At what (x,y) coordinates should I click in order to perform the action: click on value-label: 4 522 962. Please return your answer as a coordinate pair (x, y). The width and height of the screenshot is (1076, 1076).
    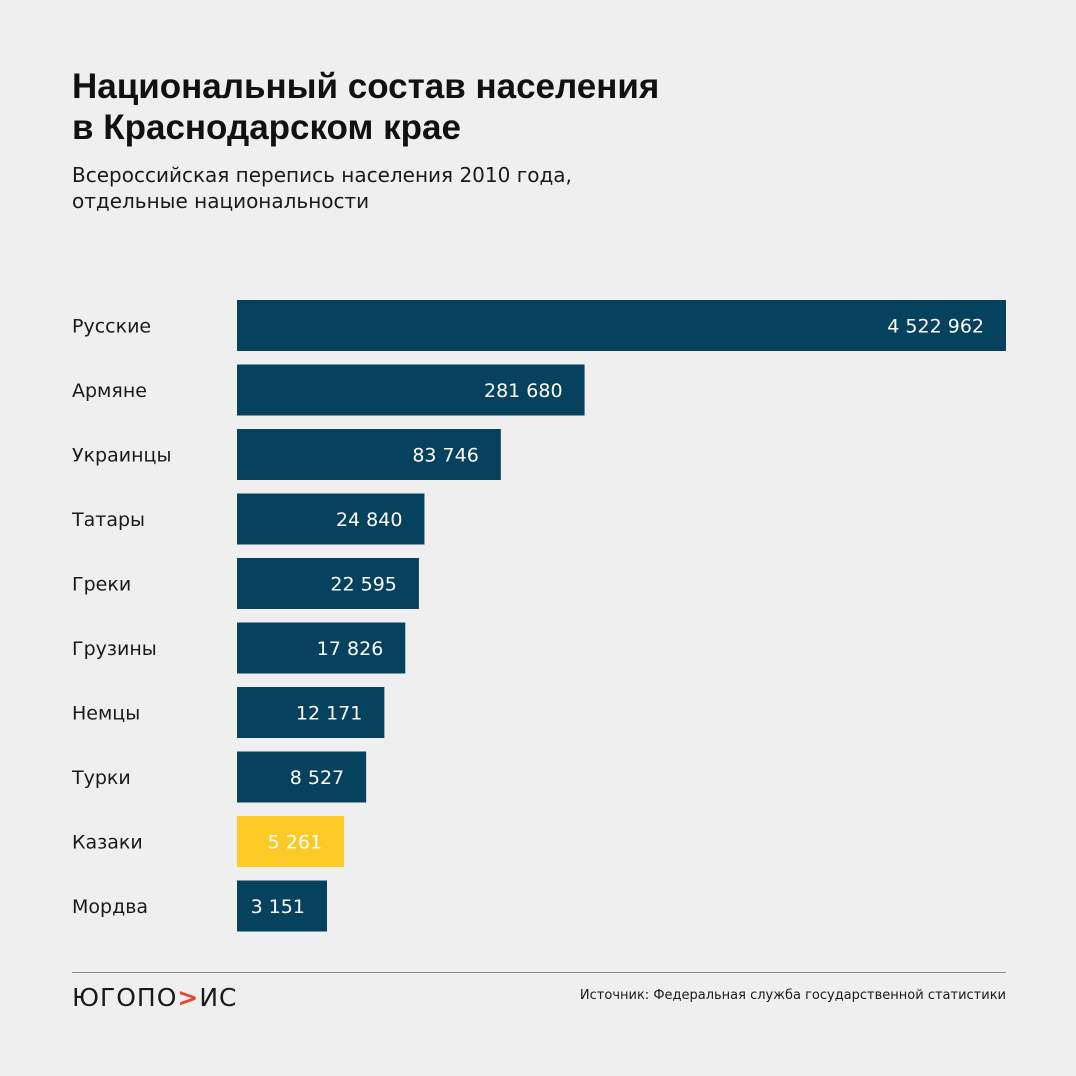
    Looking at the image, I should click on (935, 327).